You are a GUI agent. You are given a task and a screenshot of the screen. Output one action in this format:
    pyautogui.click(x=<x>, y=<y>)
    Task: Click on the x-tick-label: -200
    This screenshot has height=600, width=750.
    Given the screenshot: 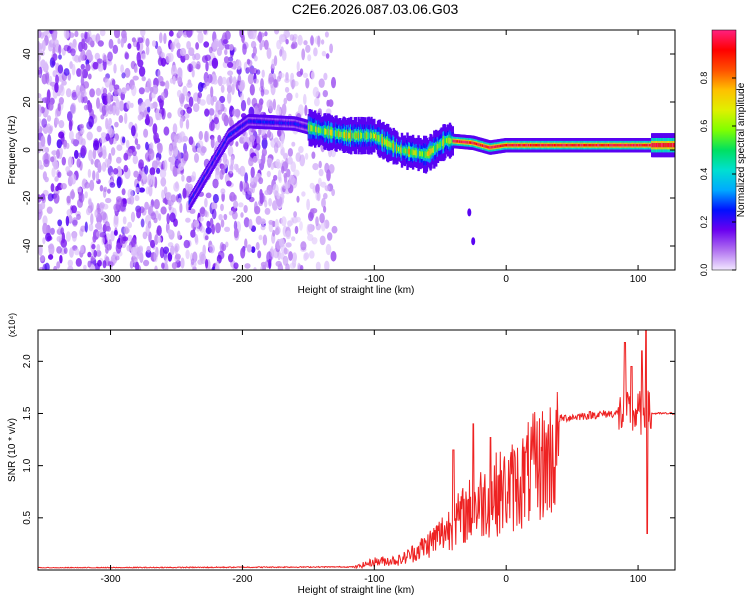 What is the action you would take?
    pyautogui.click(x=242, y=579)
    